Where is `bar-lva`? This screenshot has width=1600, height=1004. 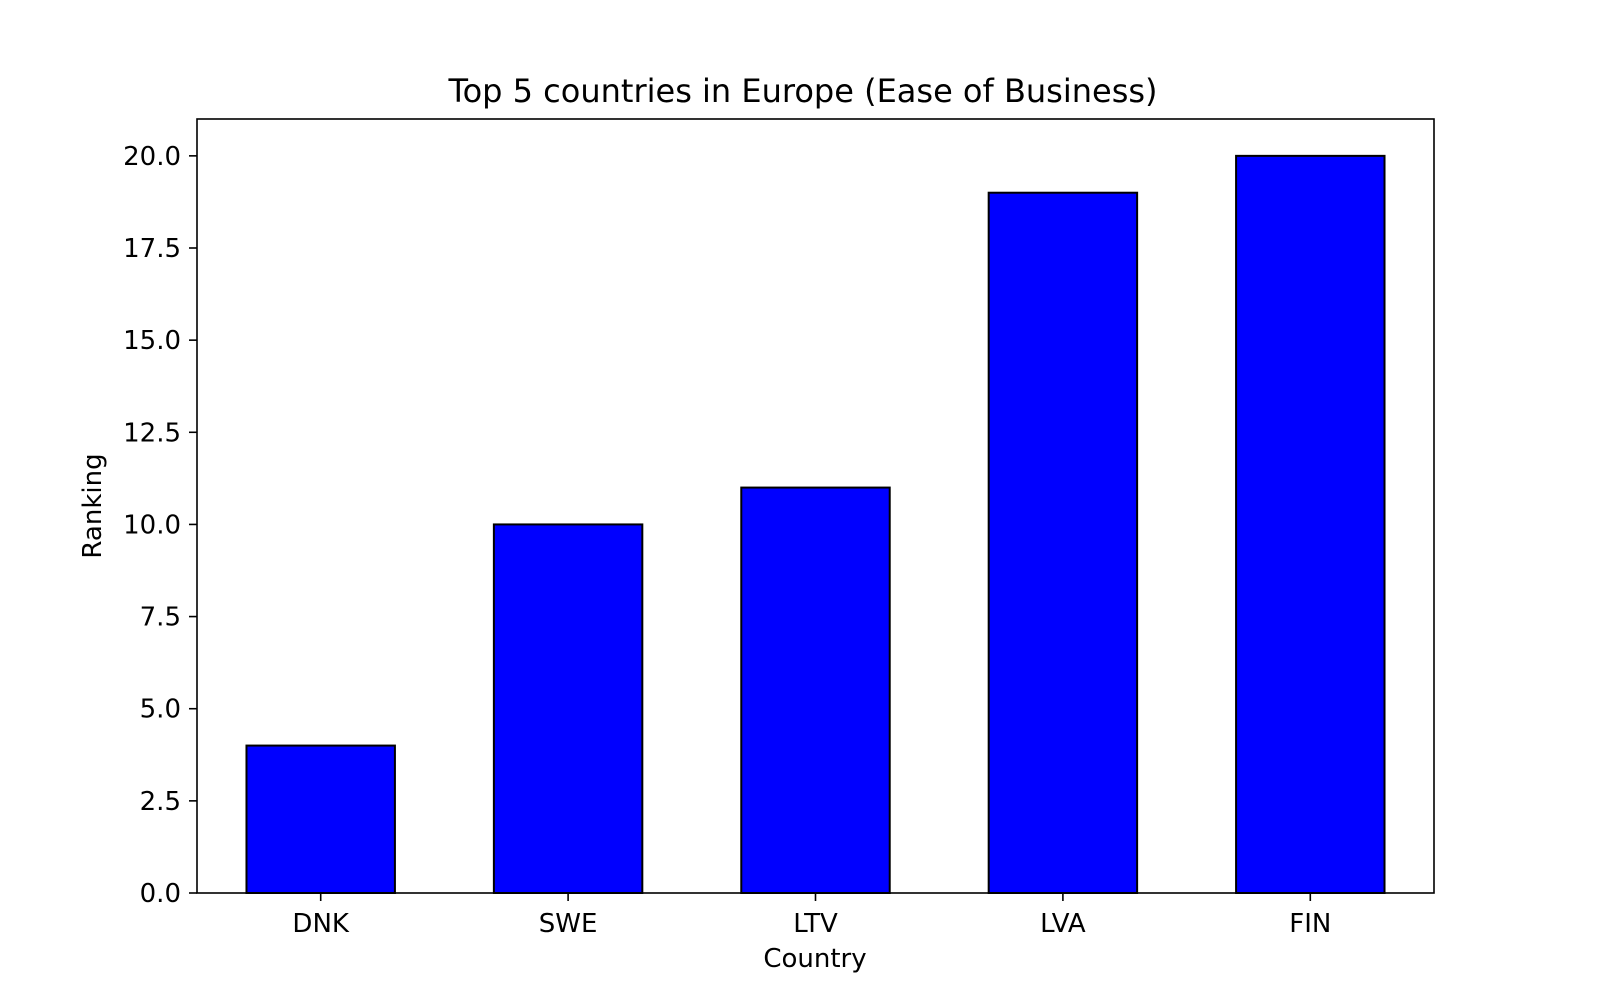 bar-lva is located at coordinates (1063, 542).